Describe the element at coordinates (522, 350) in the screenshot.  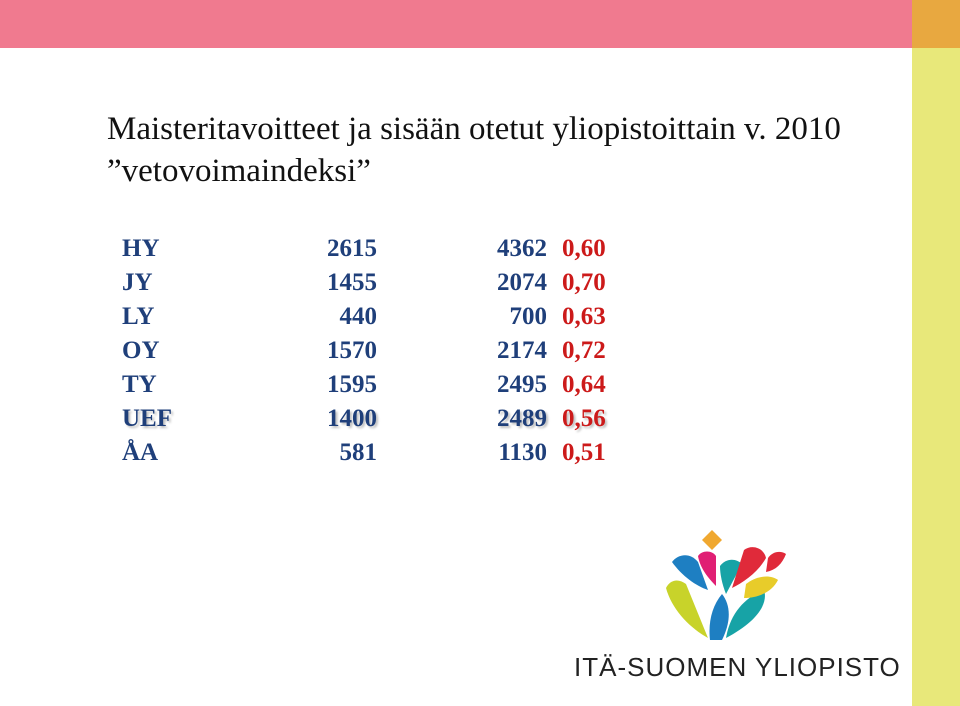
I see `admitted-value: 2174` at that location.